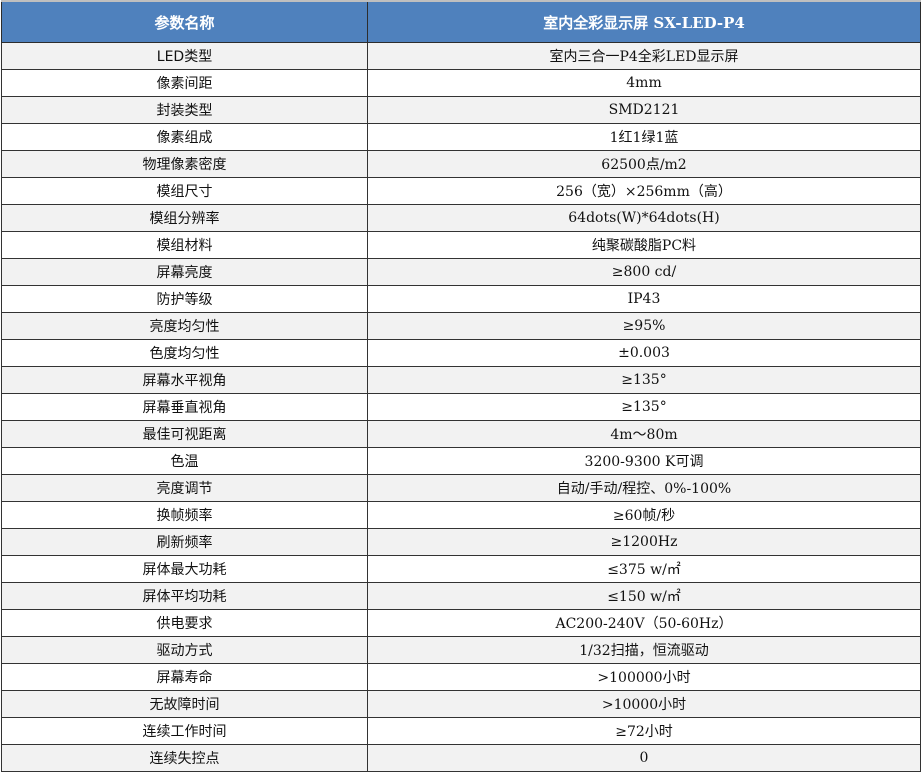 This screenshot has width=922, height=772. Describe the element at coordinates (184, 21) in the screenshot. I see `header-param-name: 参数名称` at that location.